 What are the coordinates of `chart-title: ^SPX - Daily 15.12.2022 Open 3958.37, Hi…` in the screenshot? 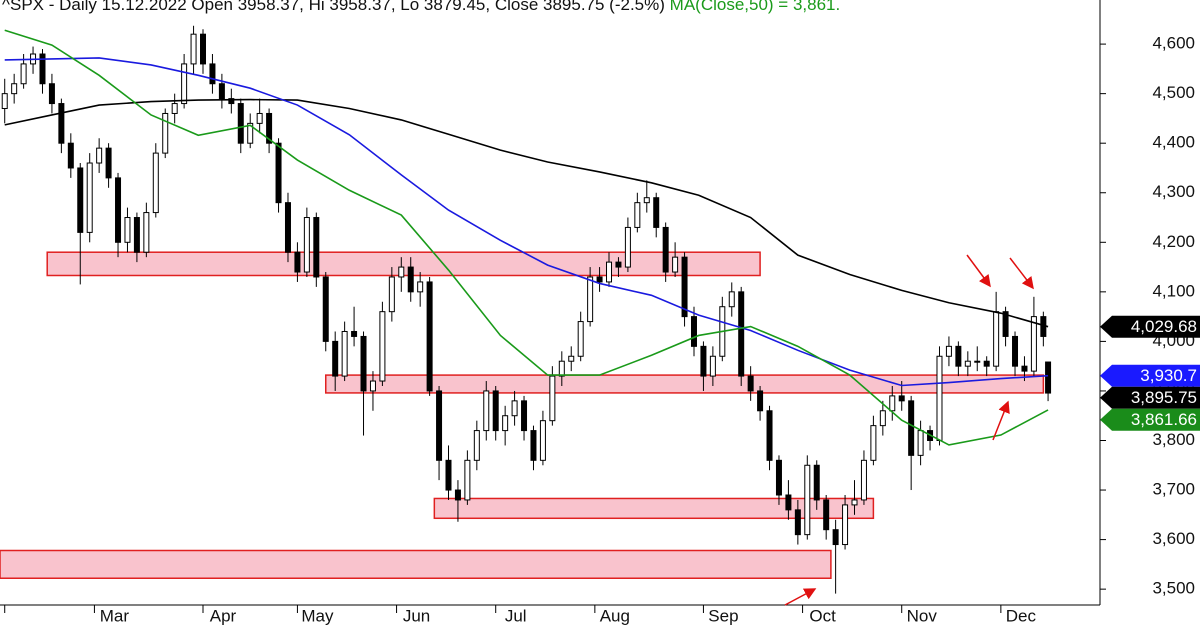 It's located at (421, 7).